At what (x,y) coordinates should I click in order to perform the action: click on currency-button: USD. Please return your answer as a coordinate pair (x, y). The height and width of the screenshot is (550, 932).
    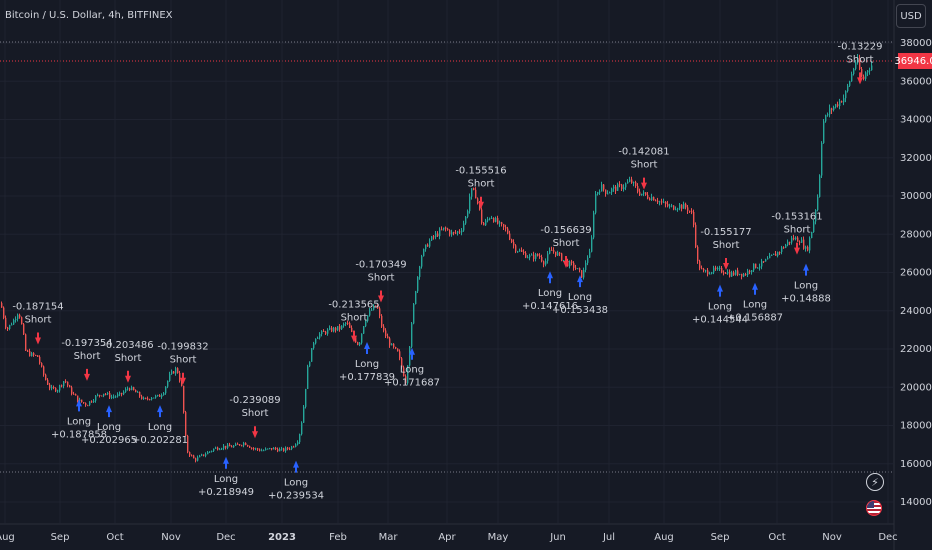
    Looking at the image, I should click on (911, 16).